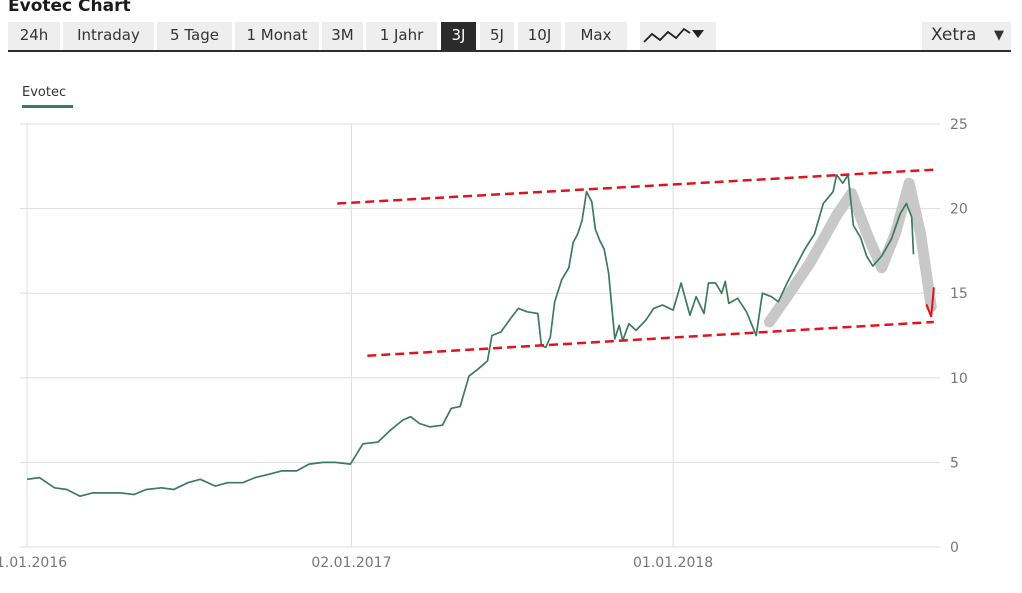 The height and width of the screenshot is (593, 1022). What do you see at coordinates (954, 548) in the screenshot?
I see `y-tick-label: 0` at bounding box center [954, 548].